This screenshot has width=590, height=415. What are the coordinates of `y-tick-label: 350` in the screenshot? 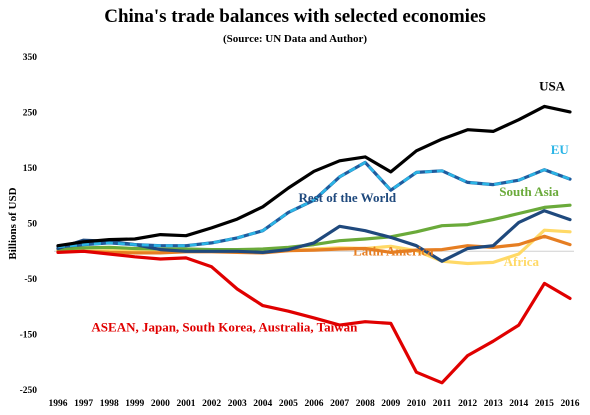 It's located at (30, 58).